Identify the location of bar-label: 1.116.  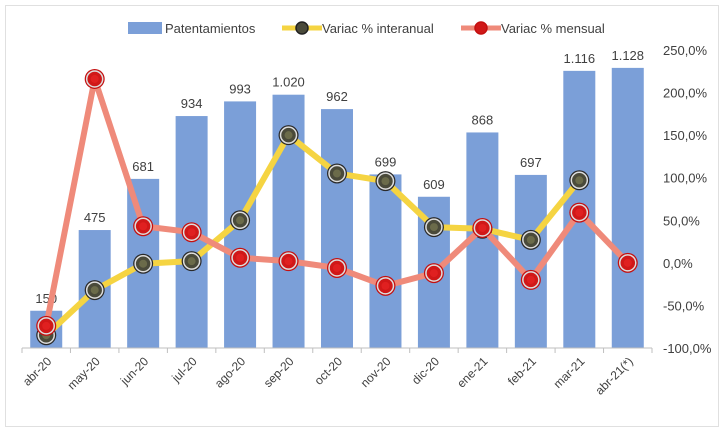
(580, 58).